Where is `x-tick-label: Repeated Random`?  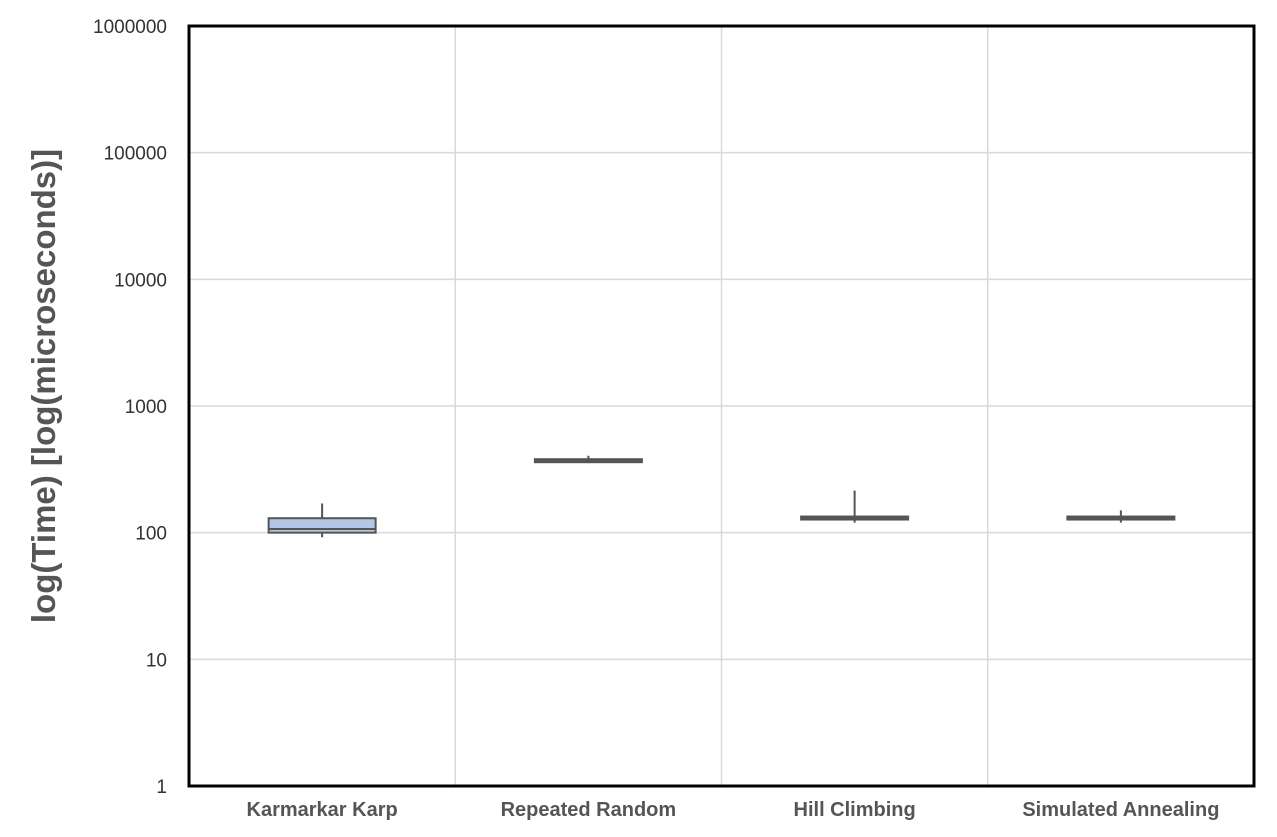
x-tick-label: Repeated Random is located at coordinates (589, 810).